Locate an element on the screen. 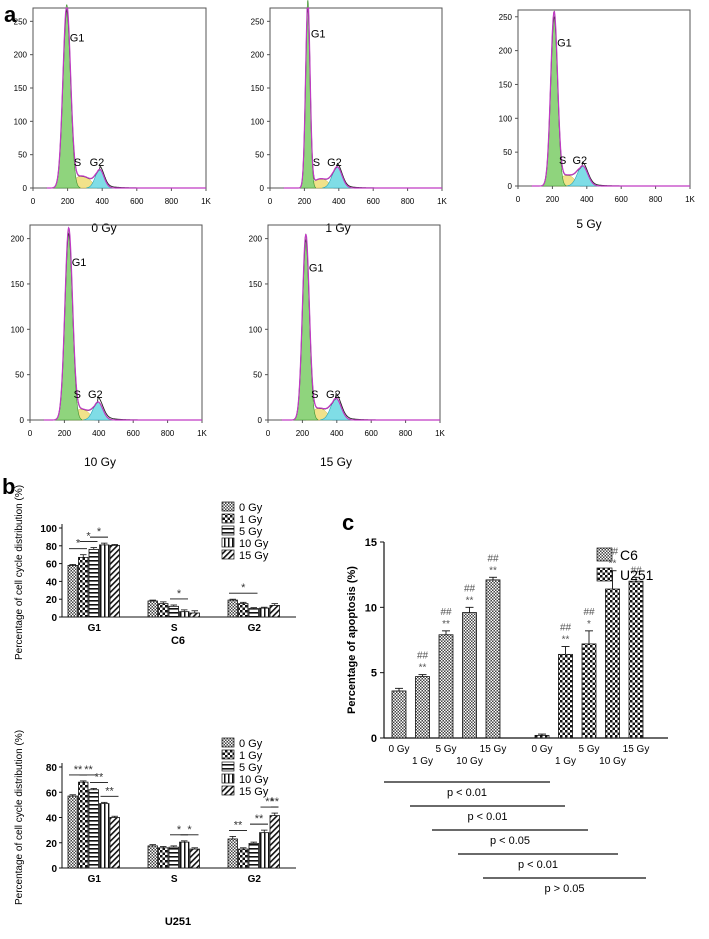  bar-G1-5Gy is located at coordinates (93, 583).